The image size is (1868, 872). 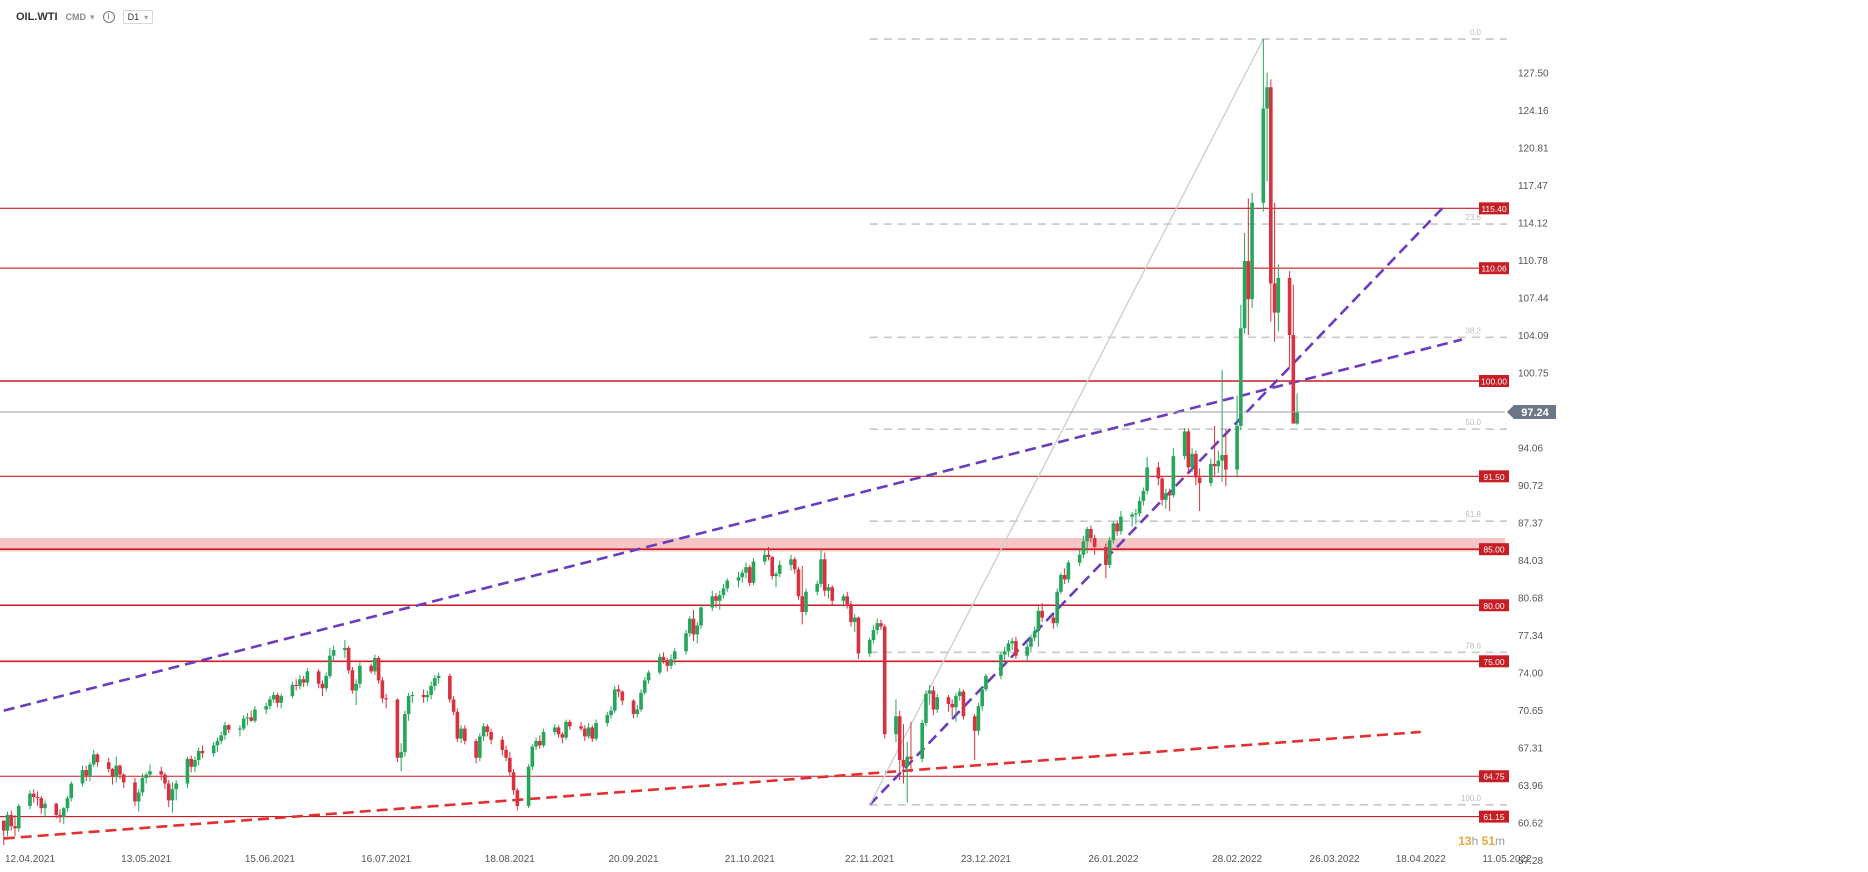 What do you see at coordinates (1473, 645) in the screenshot?
I see `fib-level-label: 78.6` at bounding box center [1473, 645].